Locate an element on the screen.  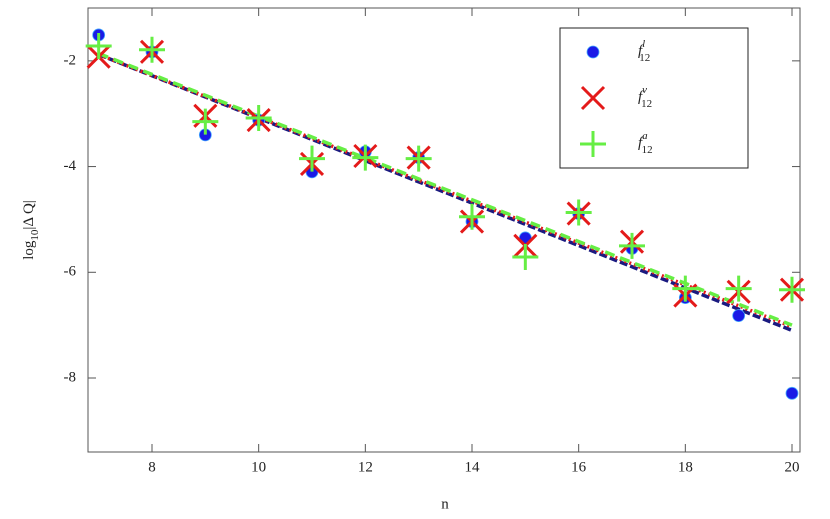
legend-label: fl 12 is located at coordinates (644, 51).